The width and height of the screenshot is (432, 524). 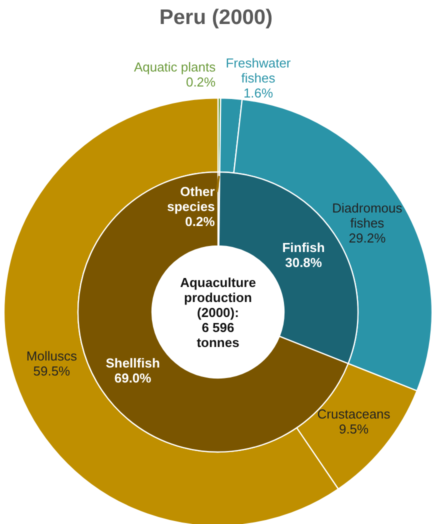 I want to click on data-label: 9.5%, so click(x=354, y=428).